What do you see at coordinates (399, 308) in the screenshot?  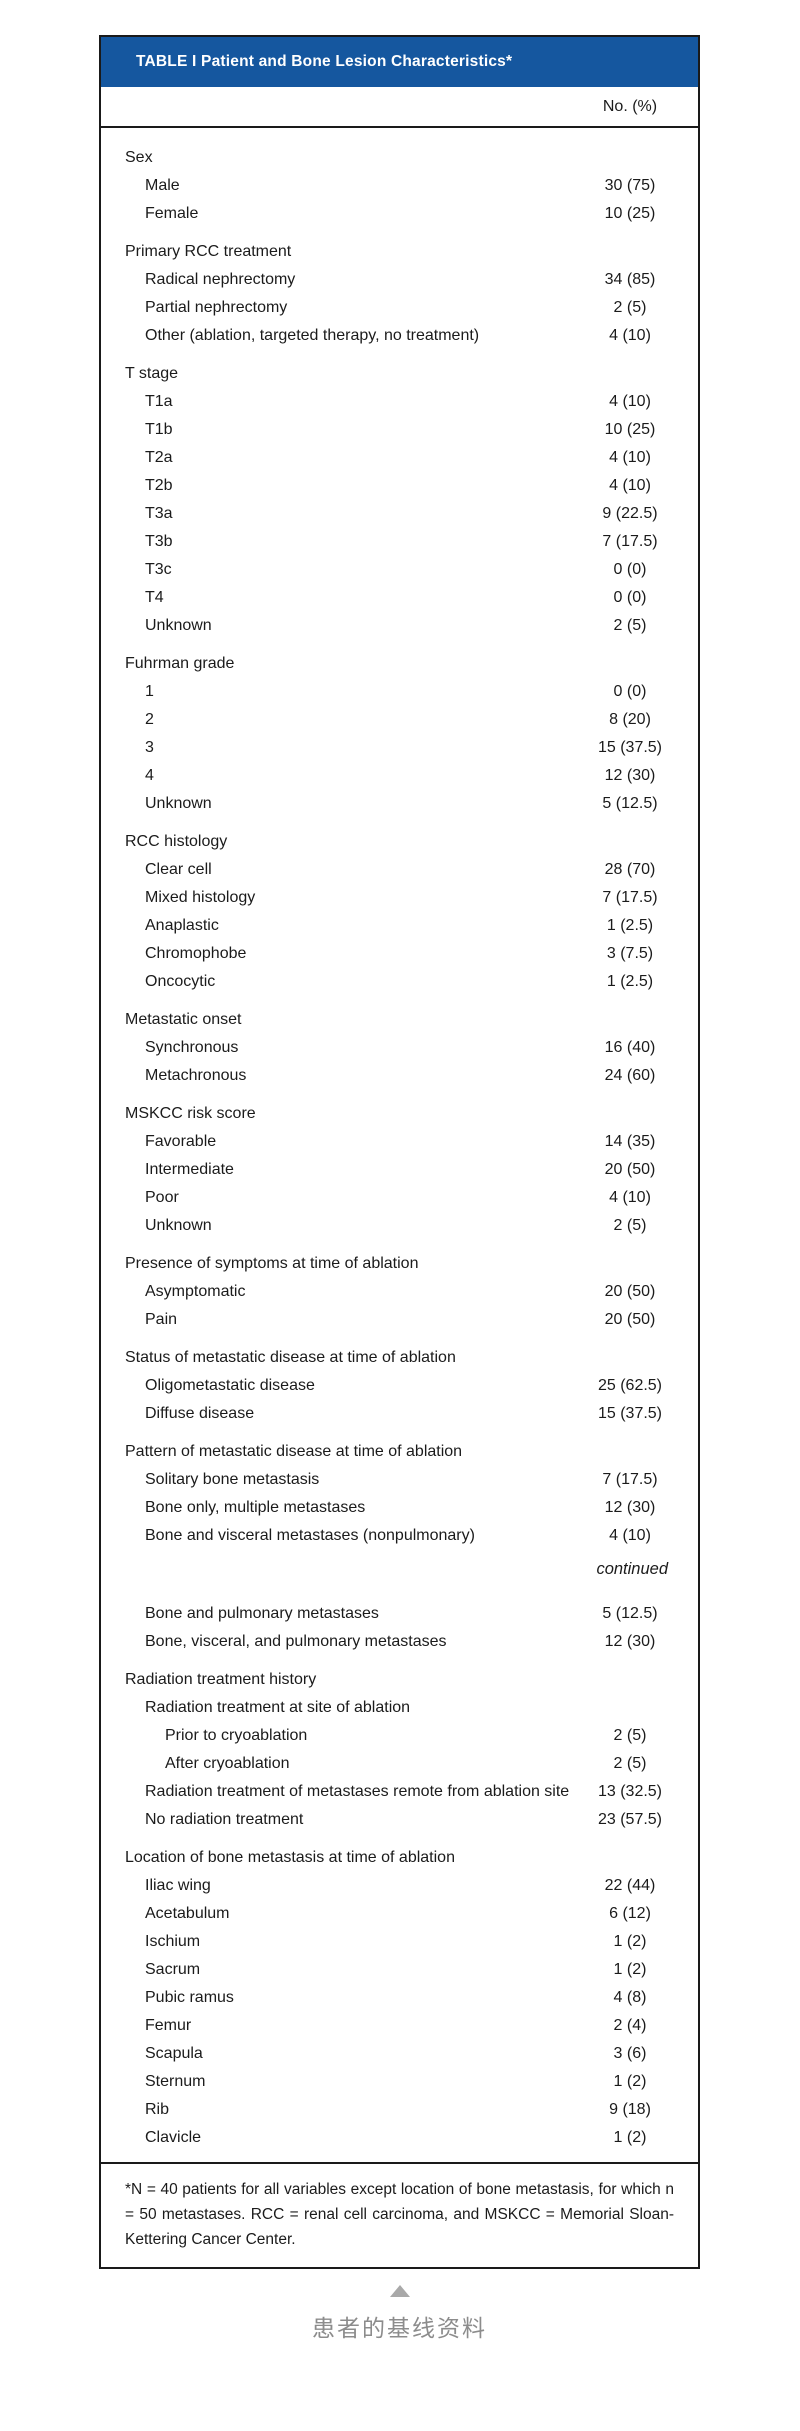 I see `table-row: Partial nephrectomy 2 (5)` at bounding box center [399, 308].